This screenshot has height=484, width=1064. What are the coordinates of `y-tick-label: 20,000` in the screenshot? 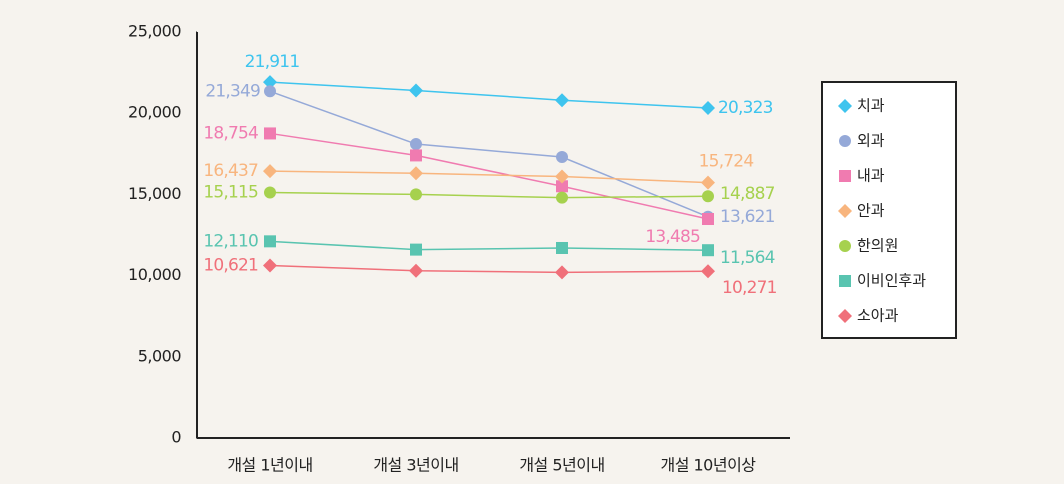 It's located at (154, 112).